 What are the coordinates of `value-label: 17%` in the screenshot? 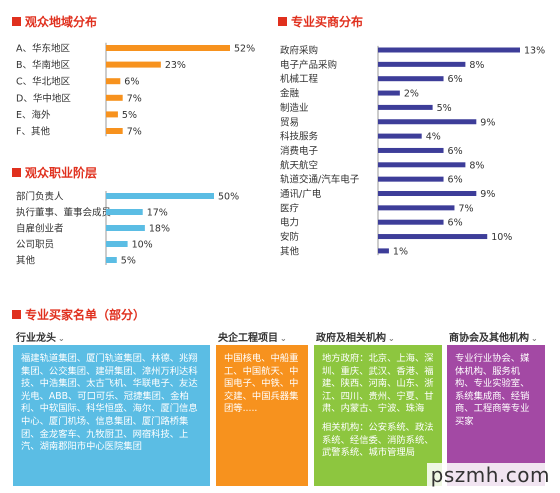 It's located at (157, 213).